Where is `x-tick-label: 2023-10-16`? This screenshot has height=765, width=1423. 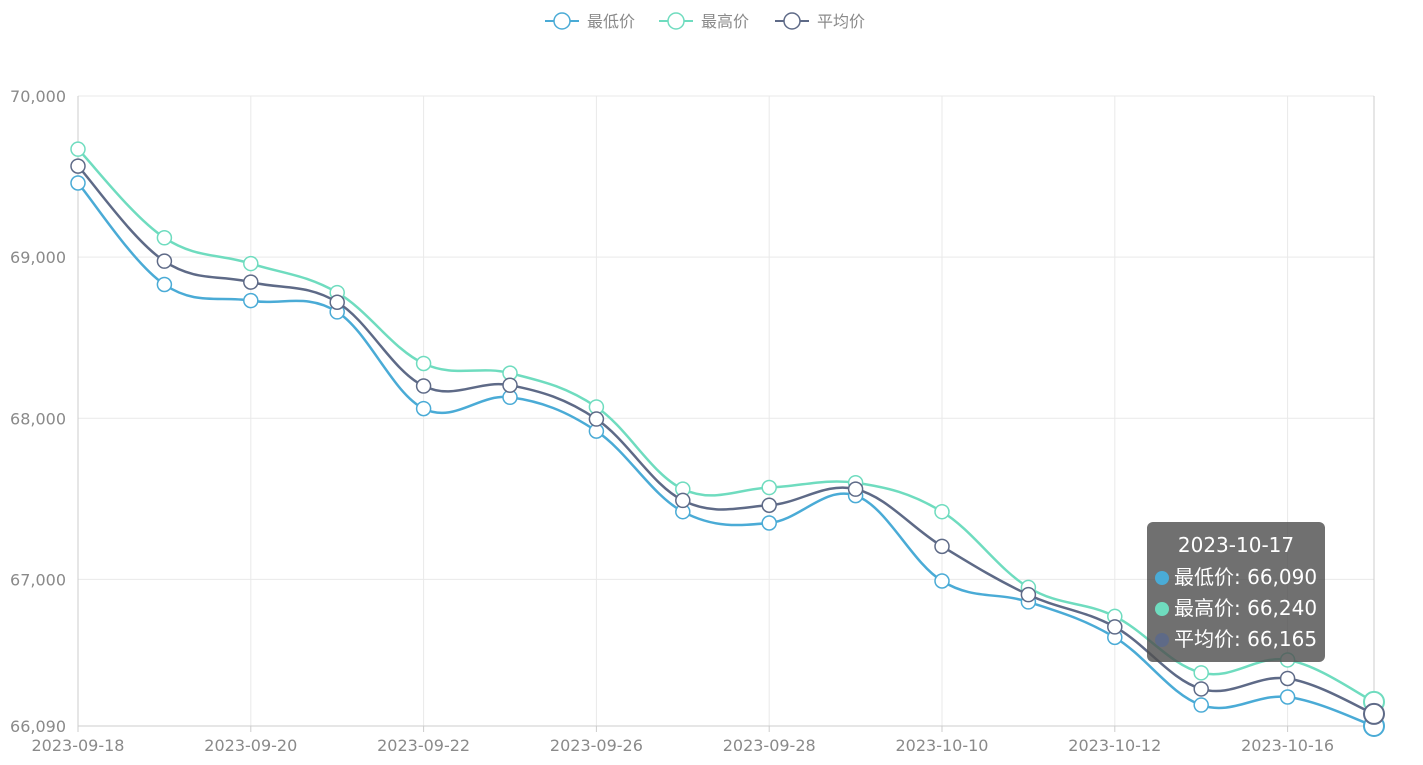 x-tick-label: 2023-10-16 is located at coordinates (1287, 745).